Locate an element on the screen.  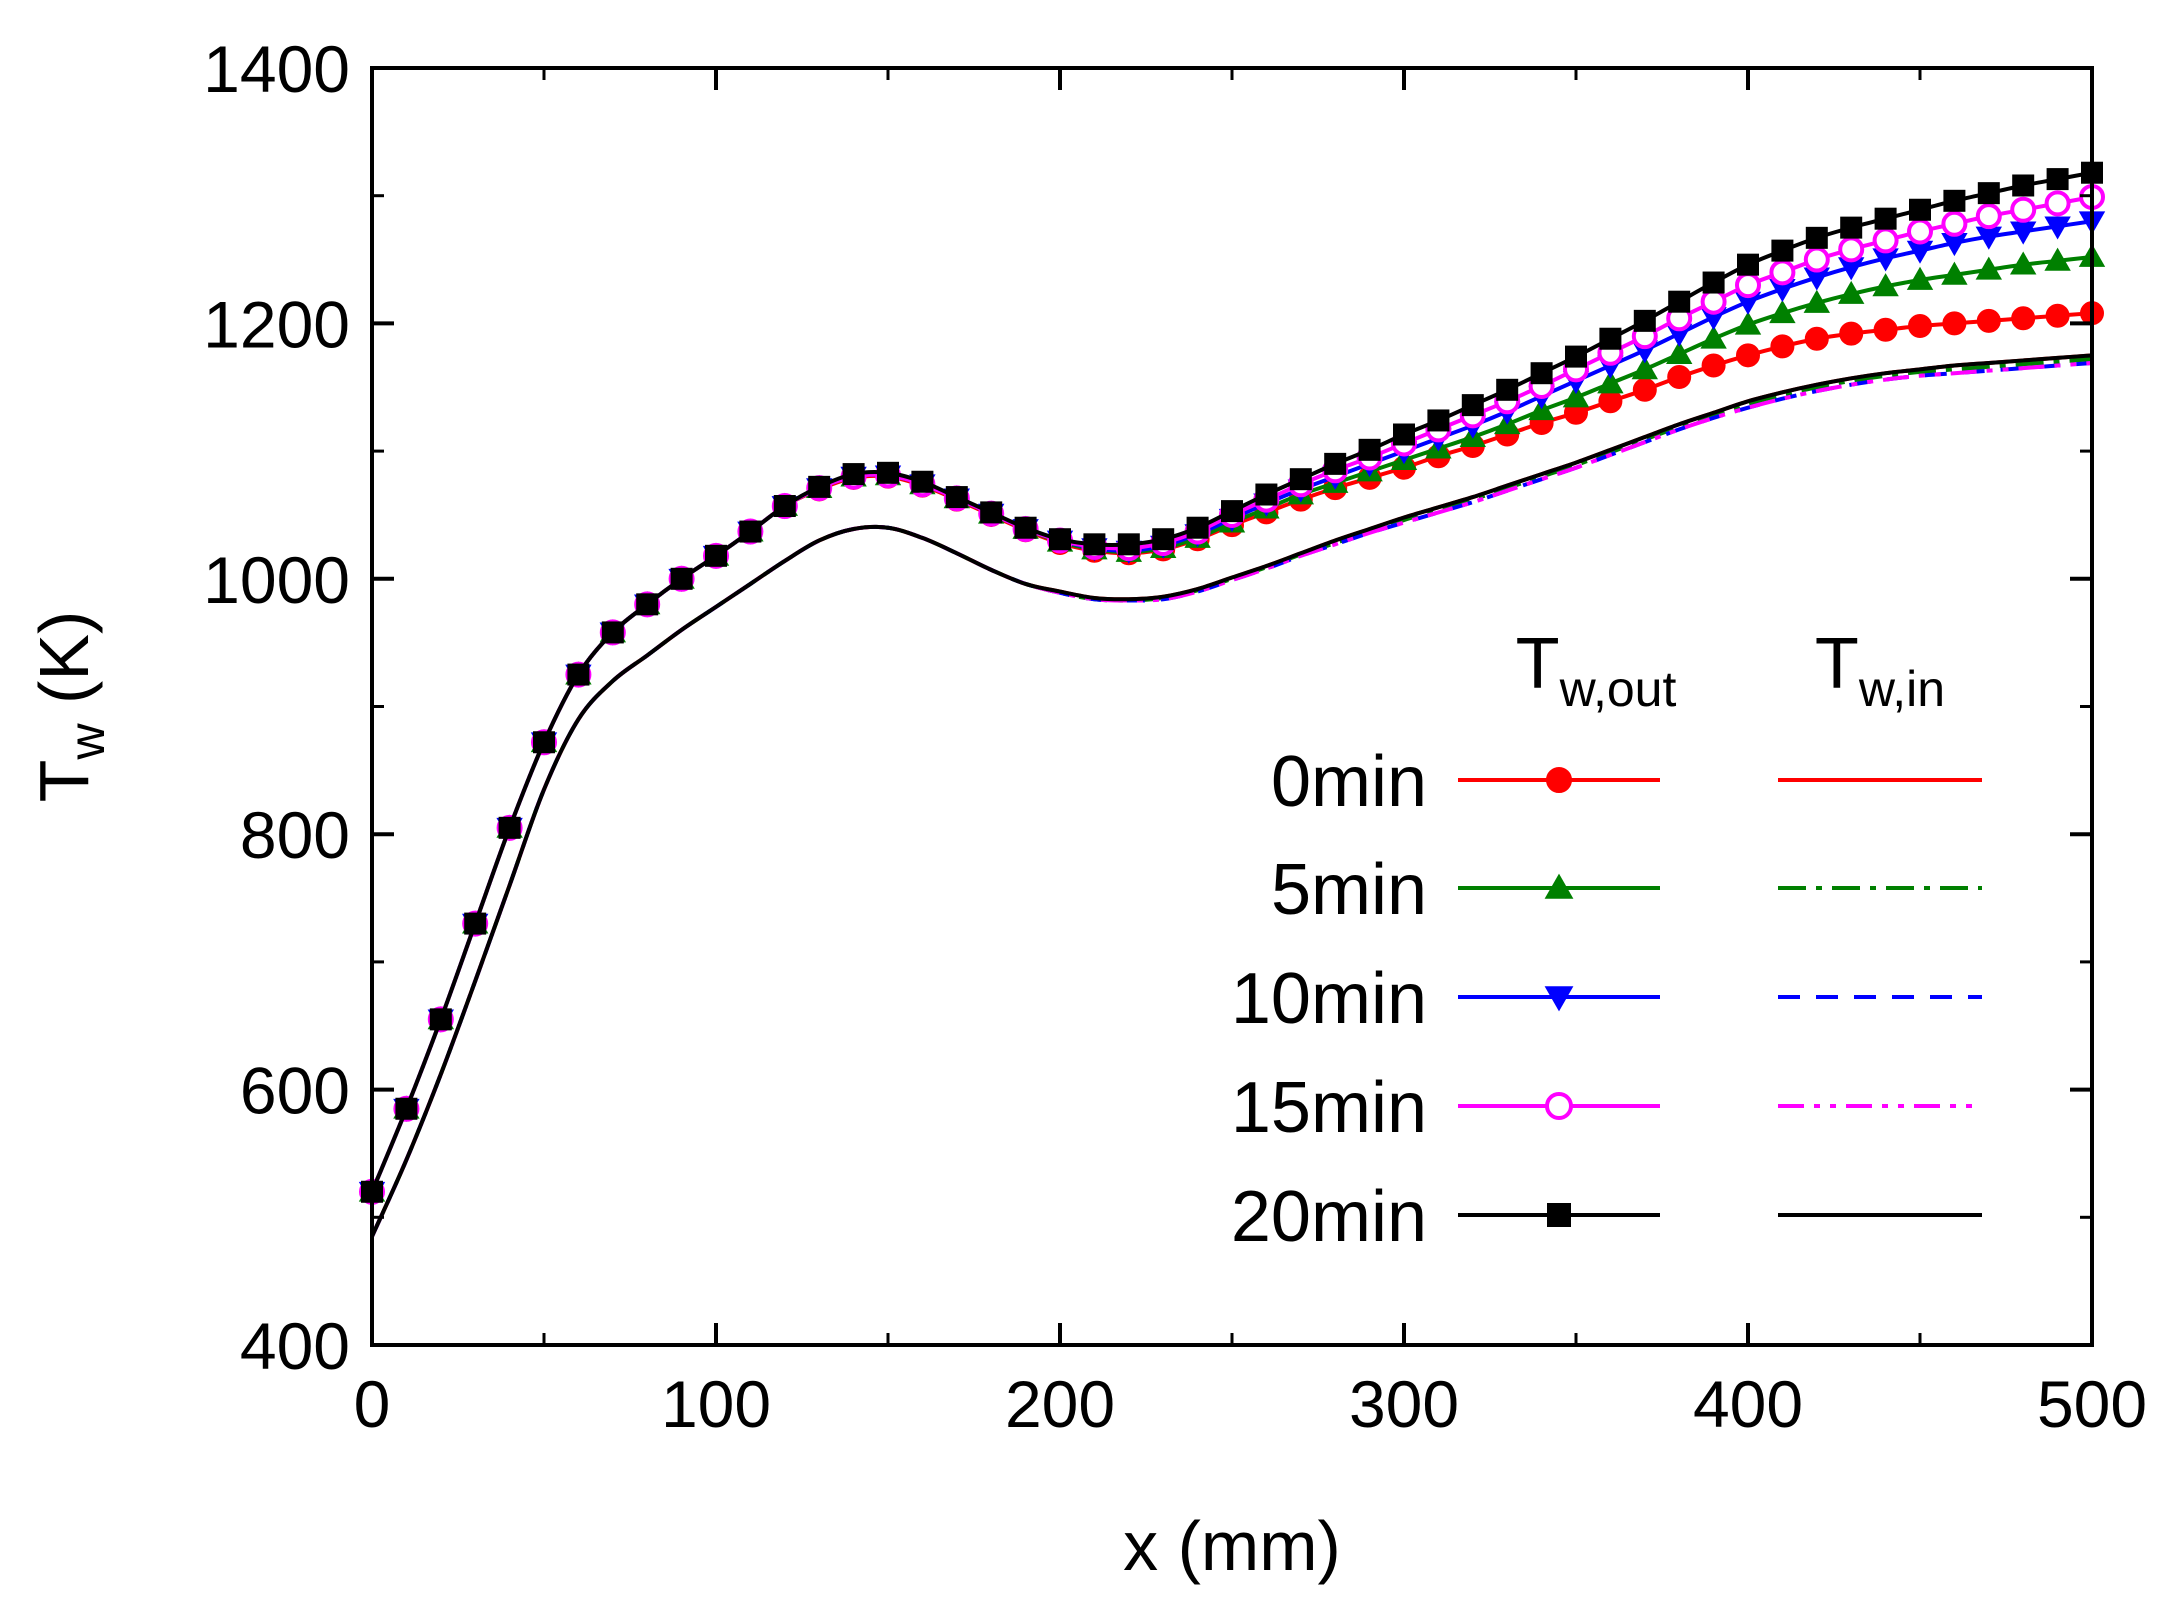
y-tick-label: 1000 is located at coordinates (276, 580).